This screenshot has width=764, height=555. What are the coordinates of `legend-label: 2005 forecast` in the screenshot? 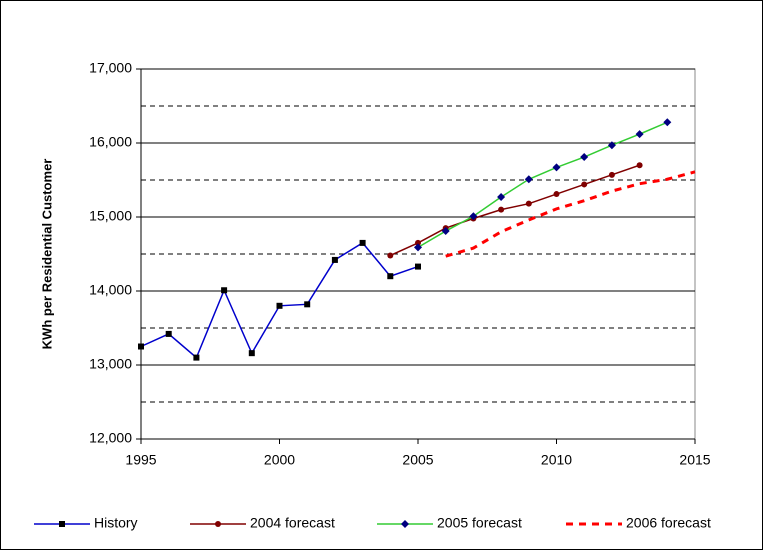 It's located at (479, 523).